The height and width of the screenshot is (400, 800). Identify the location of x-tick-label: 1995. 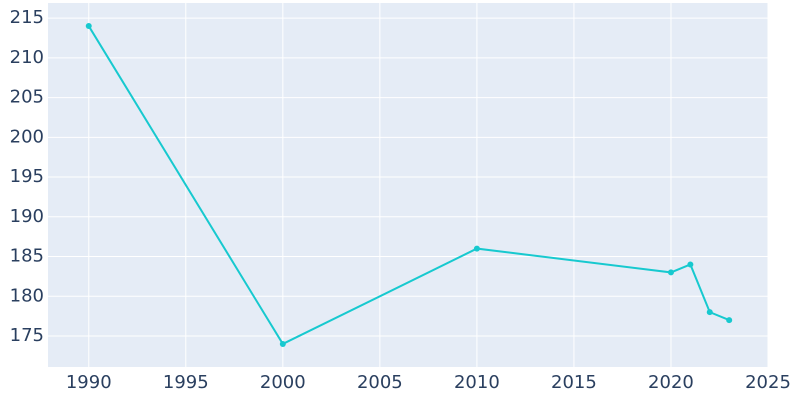
(186, 382).